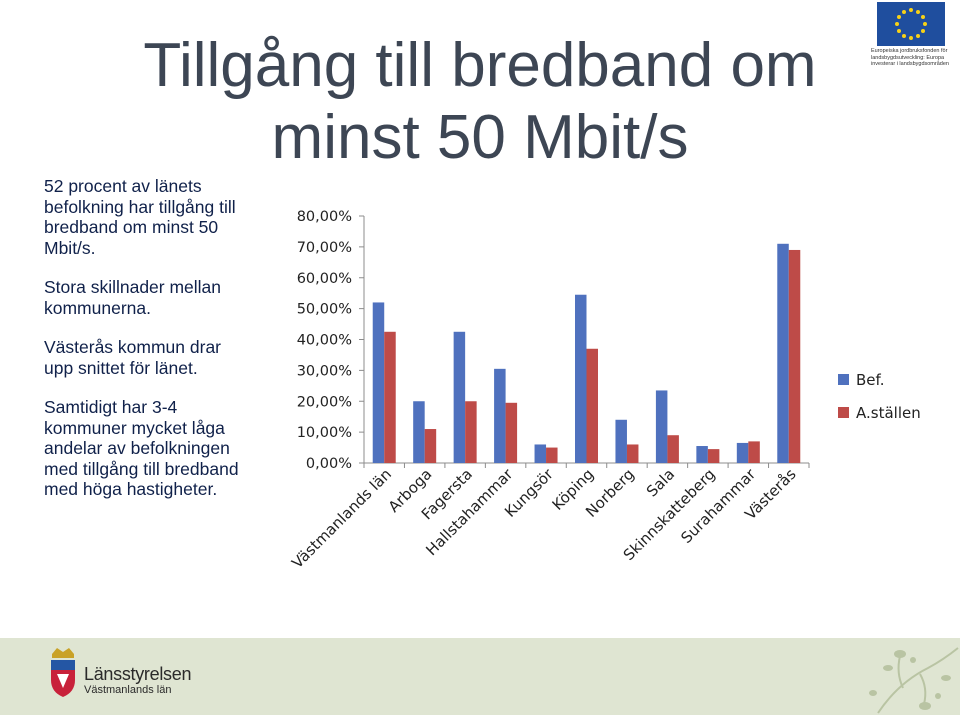 This screenshot has width=960, height=715. I want to click on crest-icon, so click(63, 672).